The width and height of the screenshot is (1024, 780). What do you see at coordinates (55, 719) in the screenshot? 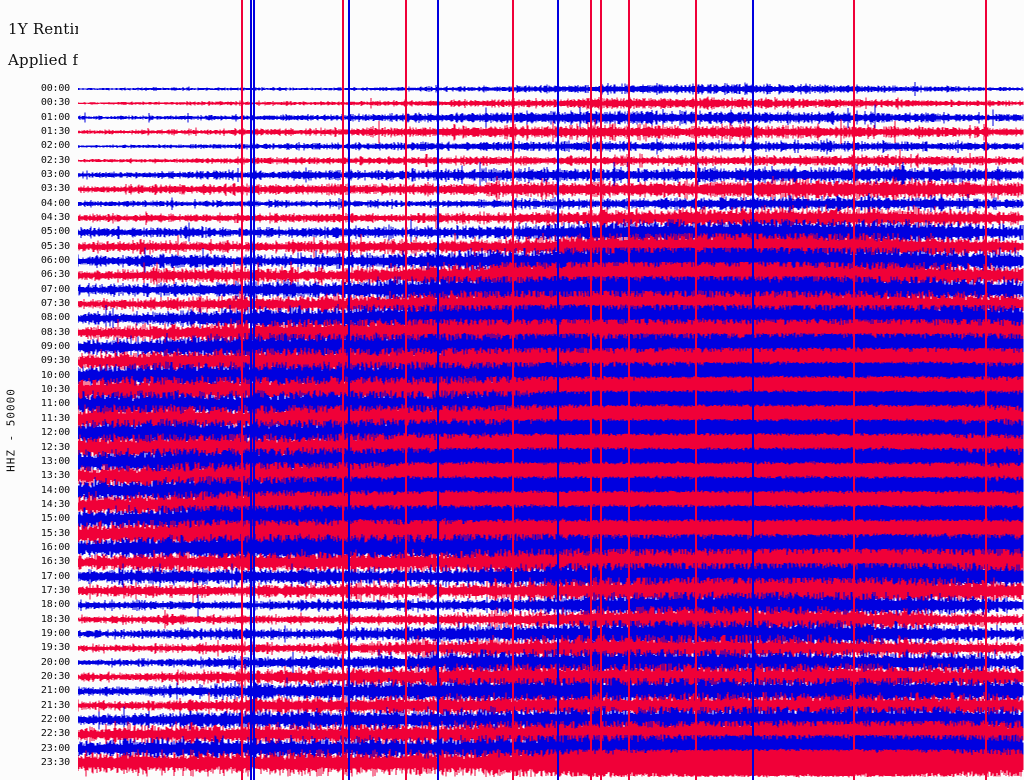
I see `time-label: 22:00` at bounding box center [55, 719].